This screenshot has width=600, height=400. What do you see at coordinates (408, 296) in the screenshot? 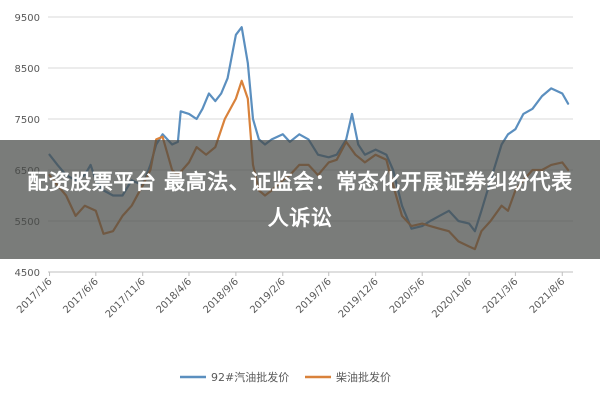
I see `x-tick-label: 2020/5/6` at bounding box center [408, 296].